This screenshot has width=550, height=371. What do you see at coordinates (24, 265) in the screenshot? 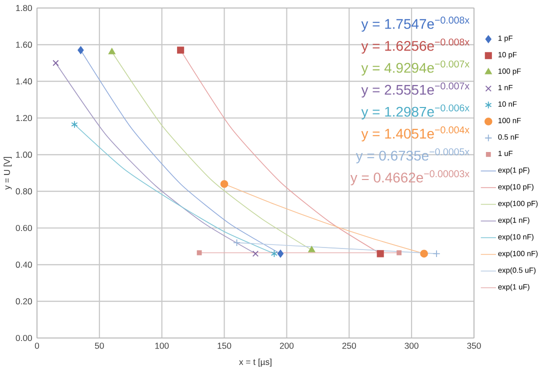
I see `y-tick-label: 0.40` at bounding box center [24, 265].